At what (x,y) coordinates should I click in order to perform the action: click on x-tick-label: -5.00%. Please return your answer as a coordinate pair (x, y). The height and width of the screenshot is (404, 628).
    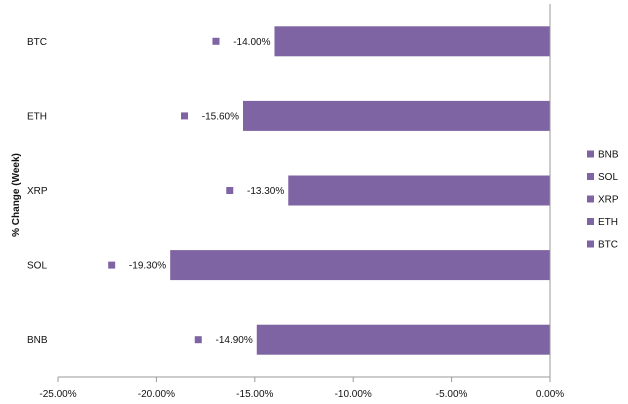
    Looking at the image, I should click on (452, 394).